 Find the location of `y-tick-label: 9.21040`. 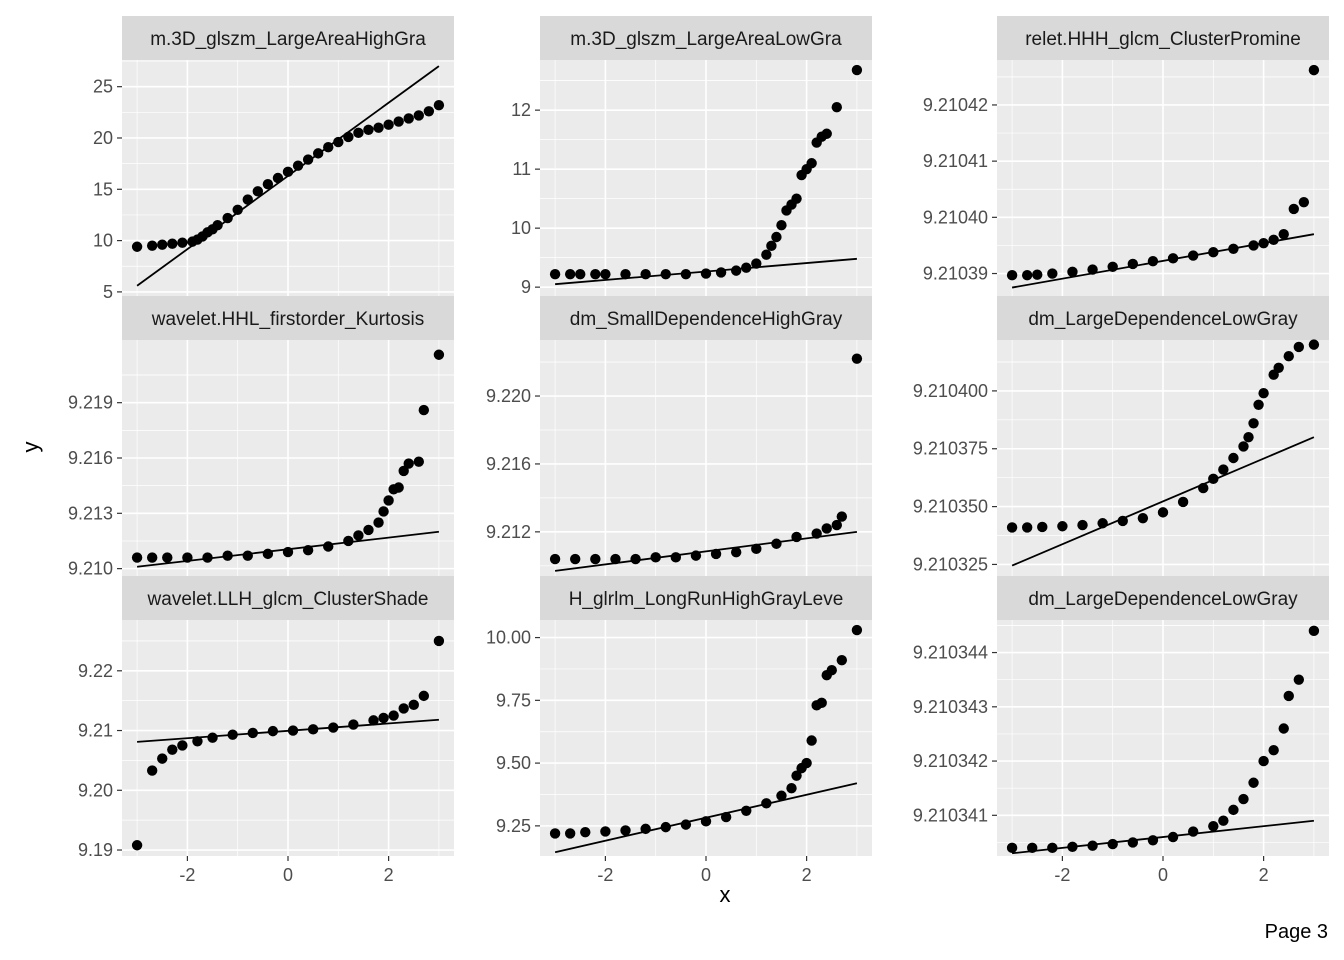

y-tick-label: 9.21040 is located at coordinates (955, 217).